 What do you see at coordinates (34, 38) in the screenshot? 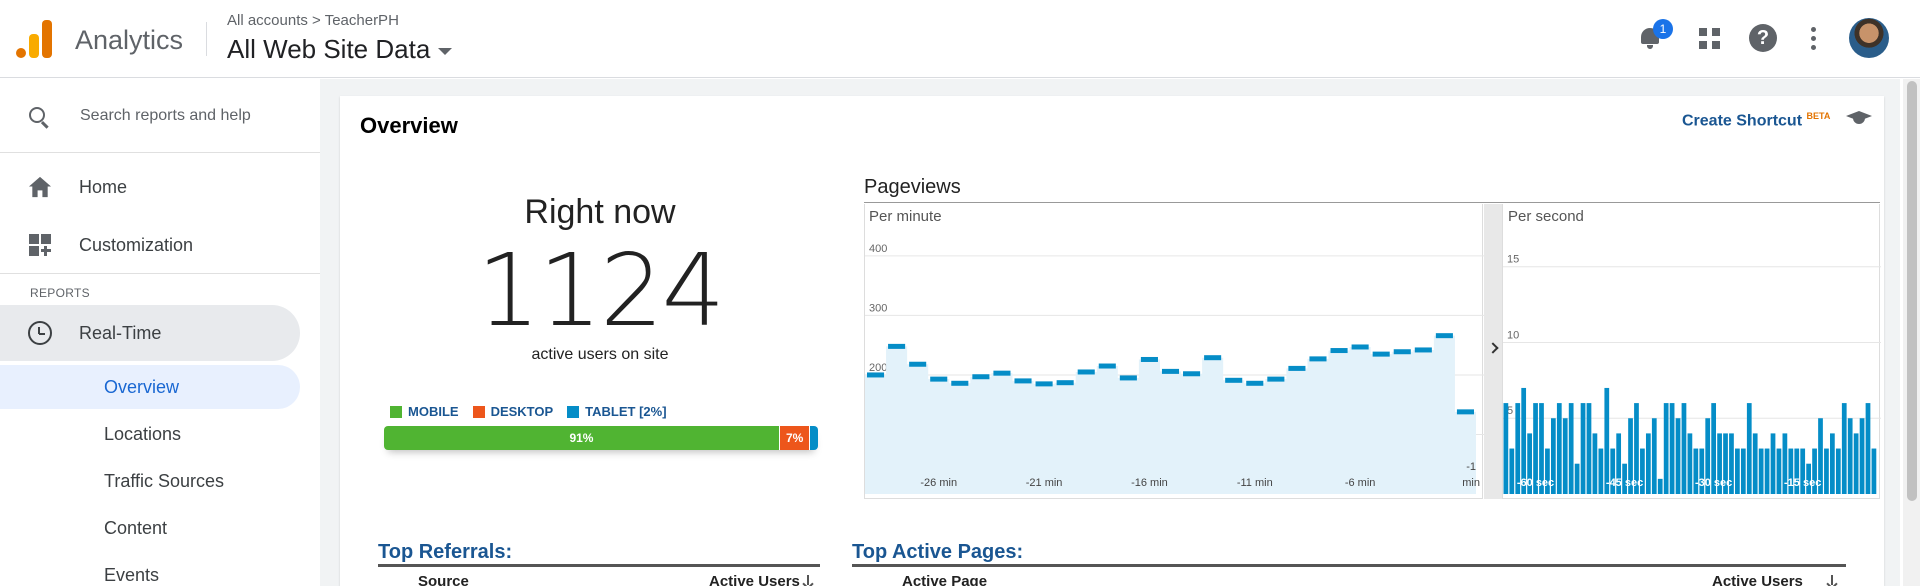
I see `analytics-logo-icon` at bounding box center [34, 38].